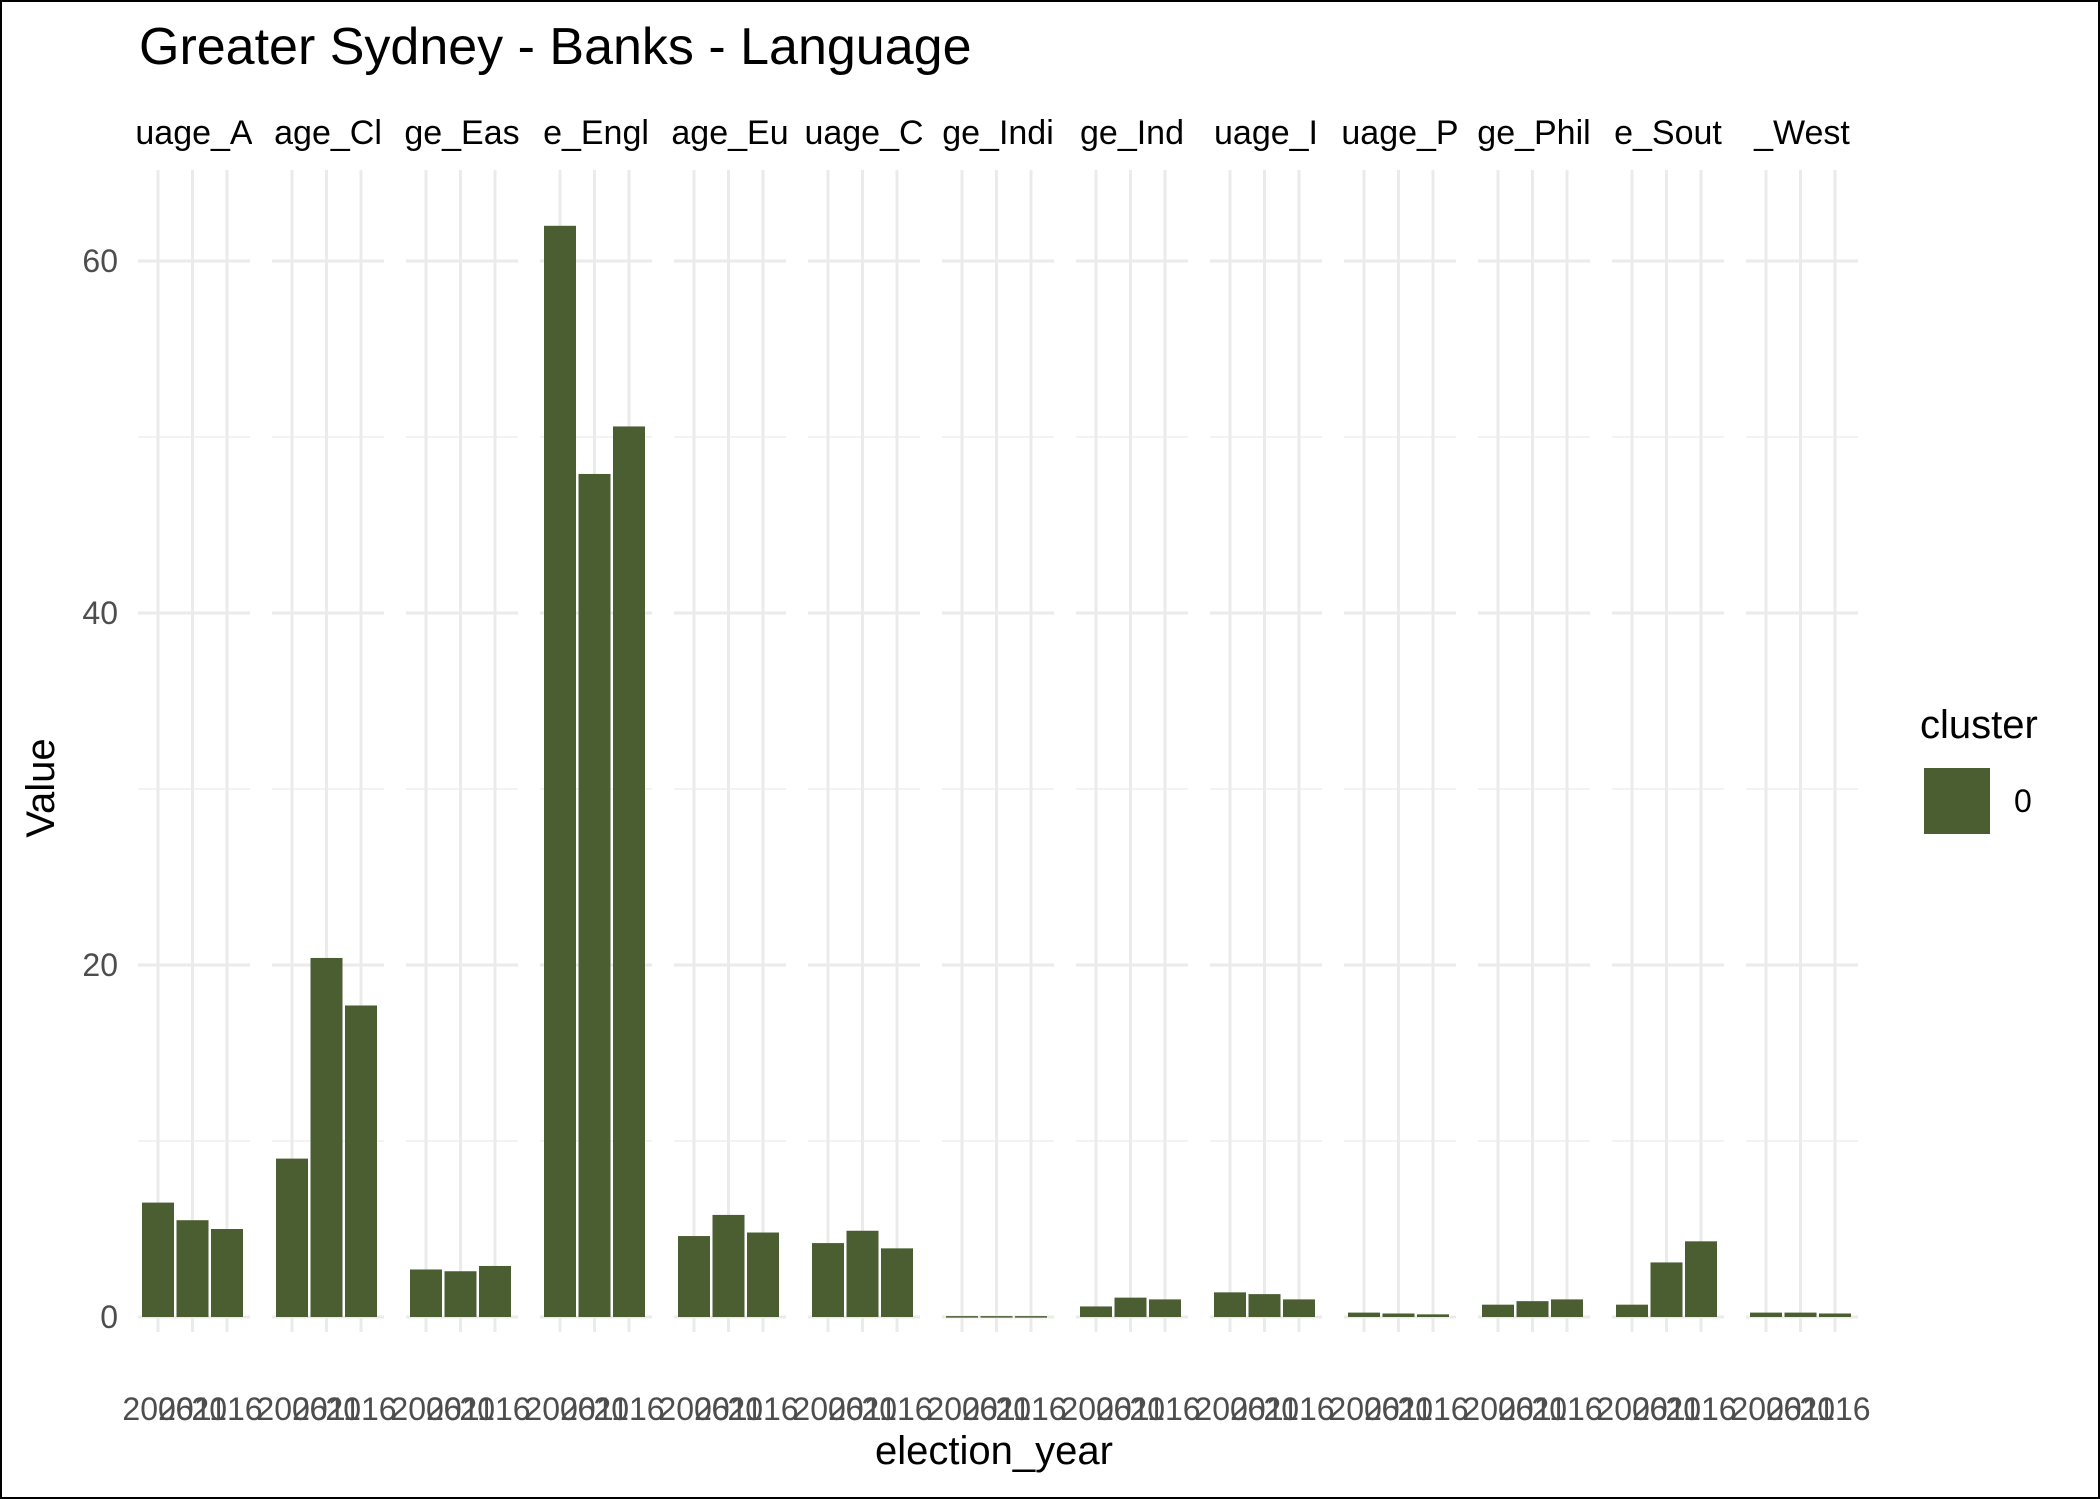 The image size is (2100, 1499). I want to click on legend: cluster 0, so click(1979, 768).